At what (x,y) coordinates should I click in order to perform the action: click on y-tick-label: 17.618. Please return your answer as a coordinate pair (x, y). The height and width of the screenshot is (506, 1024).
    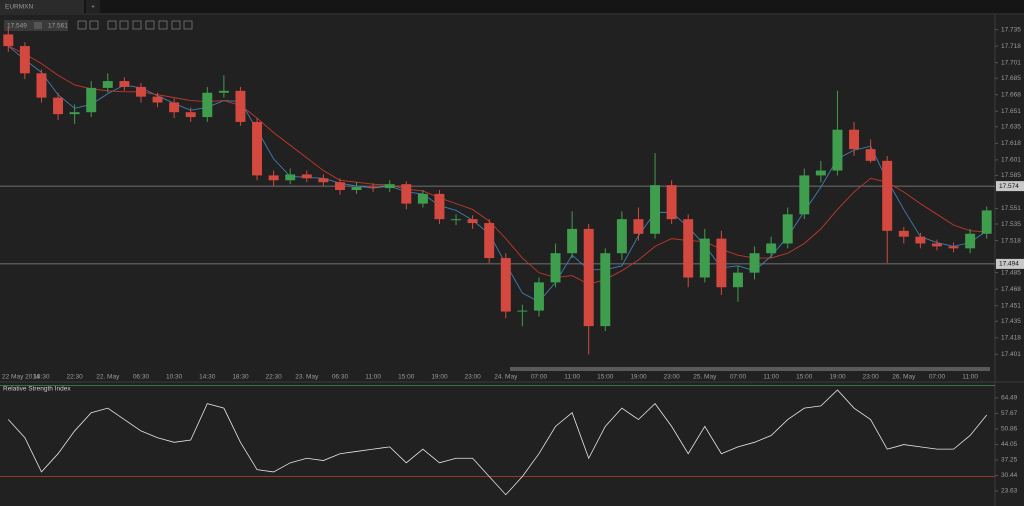
    Looking at the image, I should click on (1011, 143).